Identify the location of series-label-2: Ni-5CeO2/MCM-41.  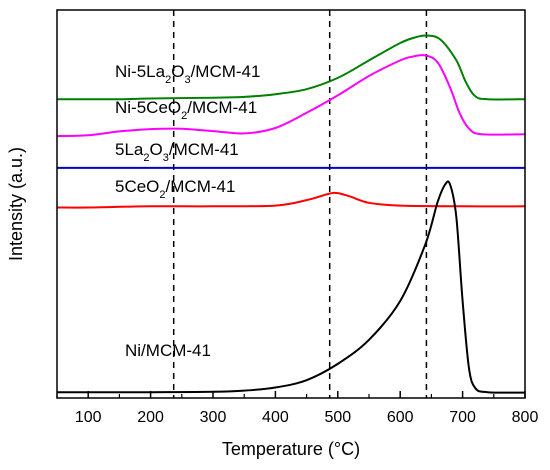
(186, 110).